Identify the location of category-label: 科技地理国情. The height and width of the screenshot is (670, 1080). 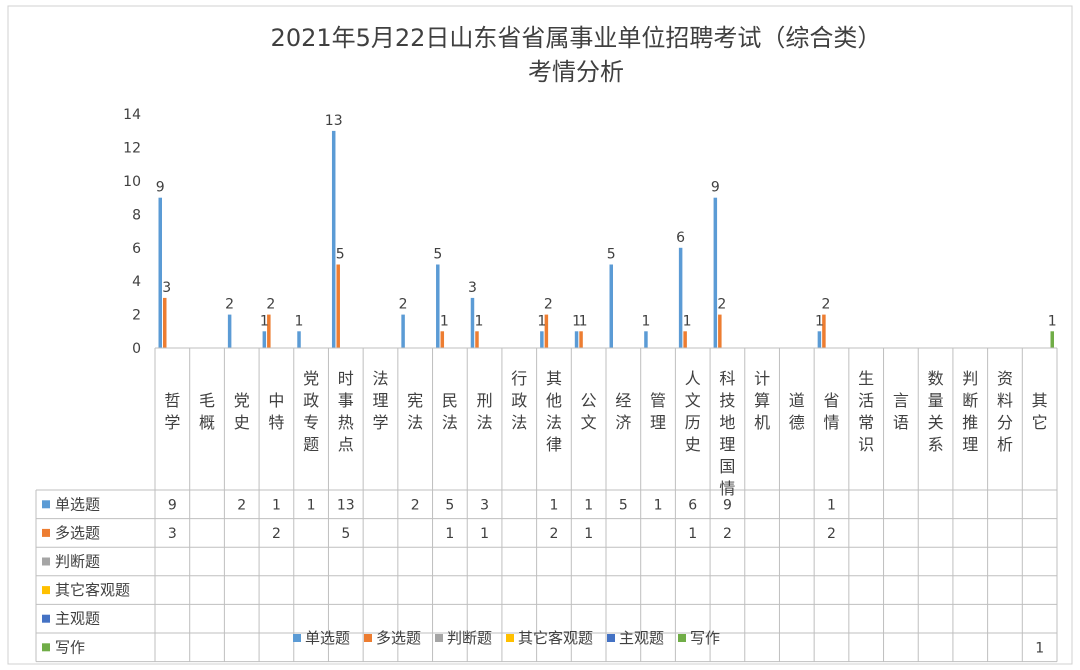
(727, 433).